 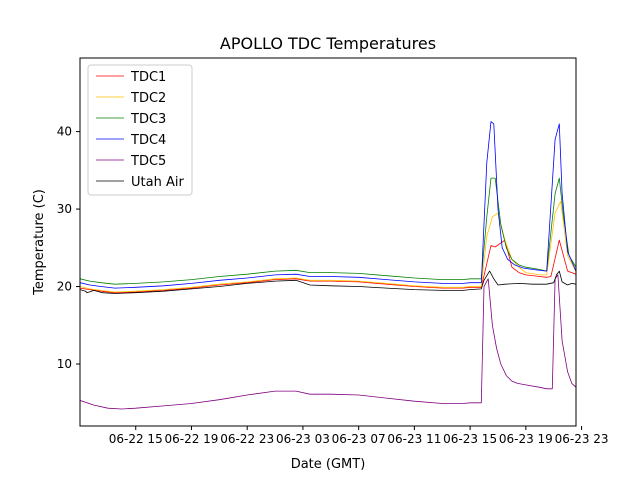 I want to click on legend-label-2: TDC3, so click(x=148, y=119).